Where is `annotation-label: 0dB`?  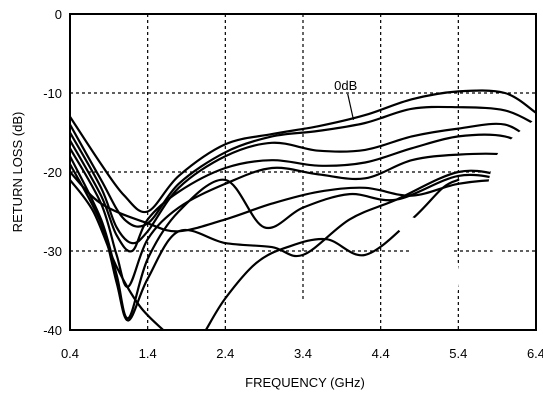
annotation-label: 0dB is located at coordinates (345, 85).